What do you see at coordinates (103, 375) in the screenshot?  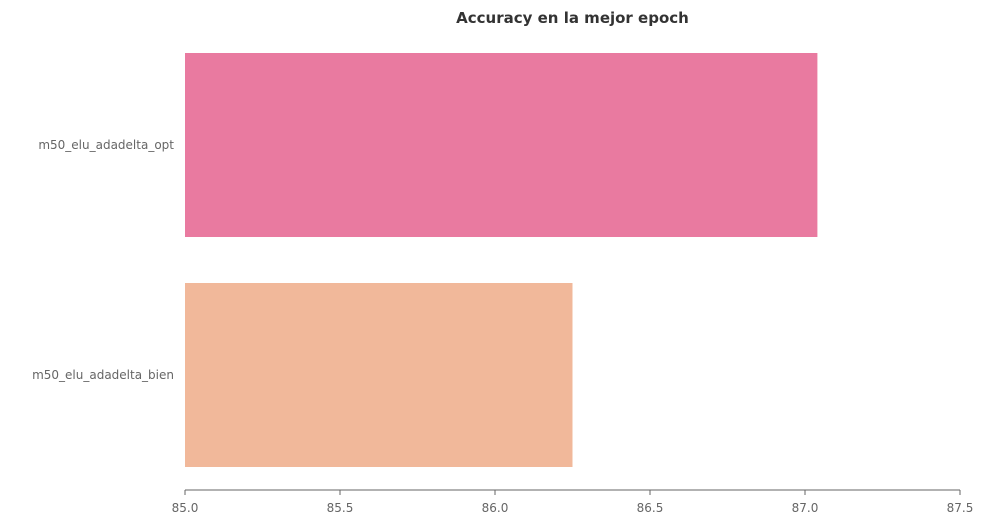 I see `category-label-m50_elu_adadelta_bien: m50_elu_adadelta_bien` at bounding box center [103, 375].